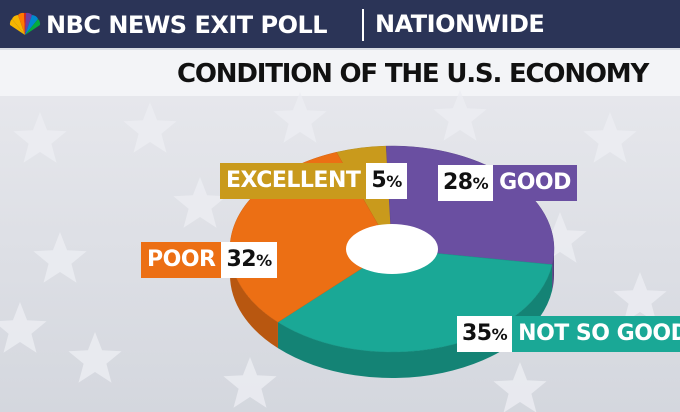  I want to click on donut-hole, so click(392, 249).